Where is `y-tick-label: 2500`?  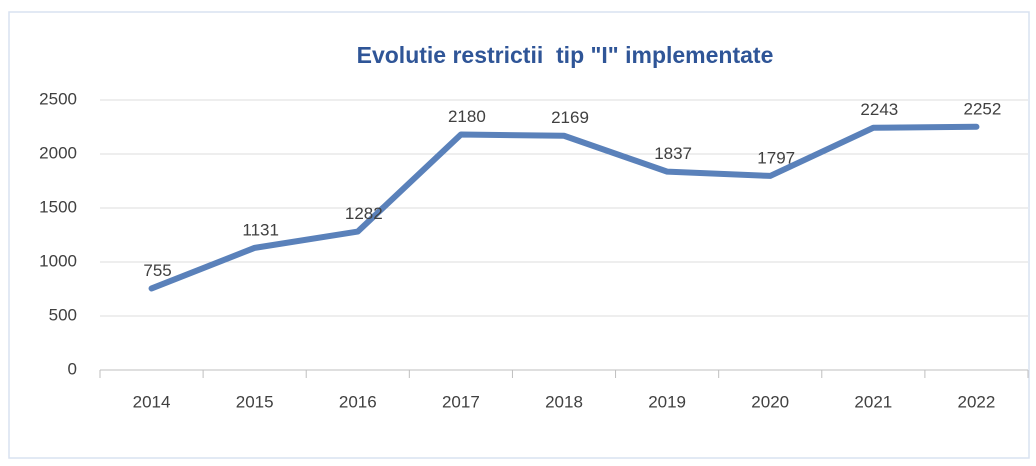 y-tick-label: 2500 is located at coordinates (58, 98).